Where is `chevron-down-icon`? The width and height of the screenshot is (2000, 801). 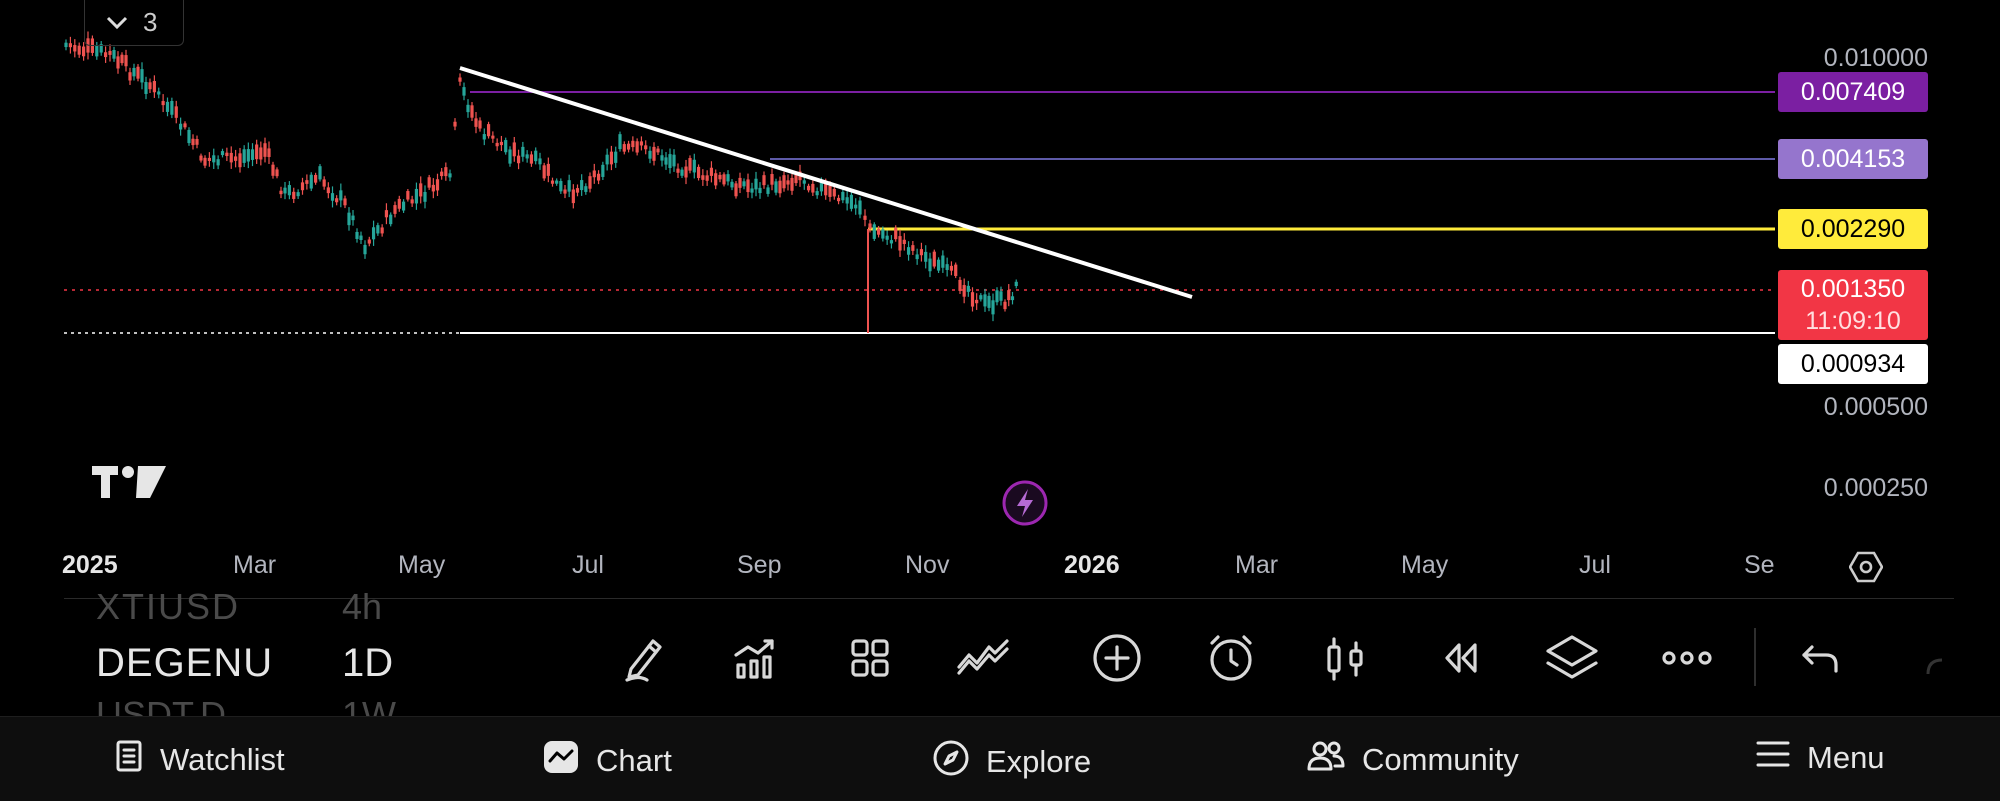
chevron-down-icon is located at coordinates (117, 22).